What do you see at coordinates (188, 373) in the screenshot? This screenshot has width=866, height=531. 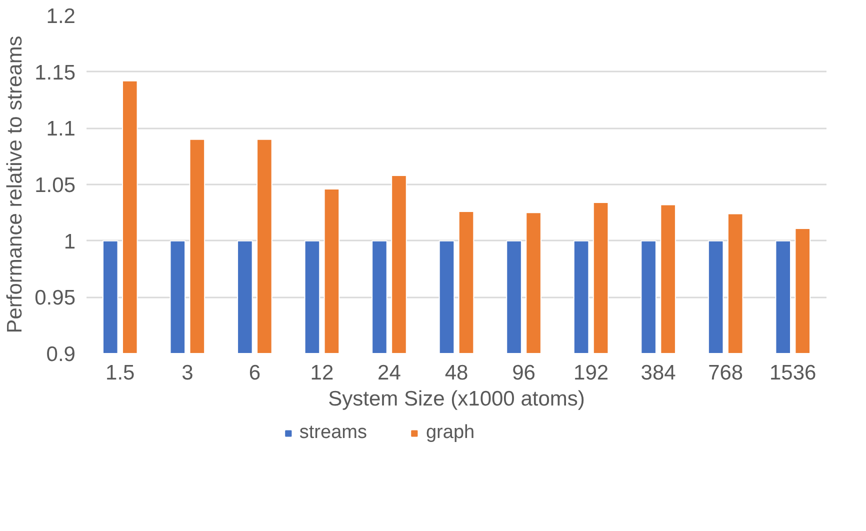 I see `x-tick-label: 3` at bounding box center [188, 373].